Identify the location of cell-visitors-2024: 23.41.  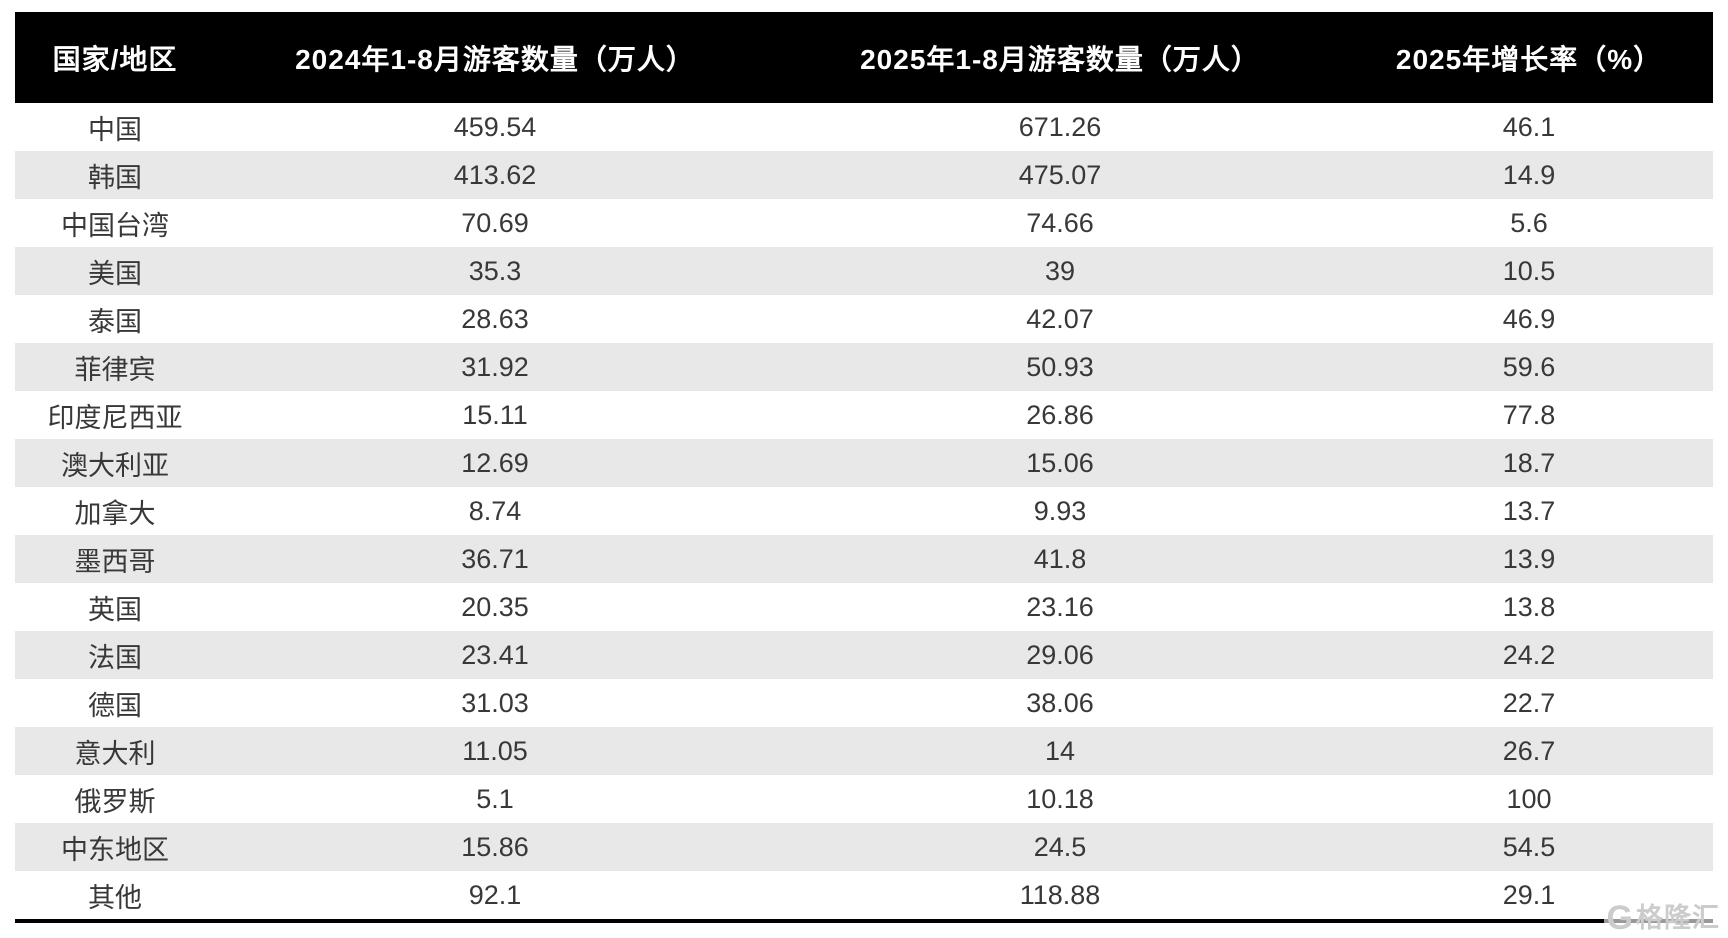
(495, 655).